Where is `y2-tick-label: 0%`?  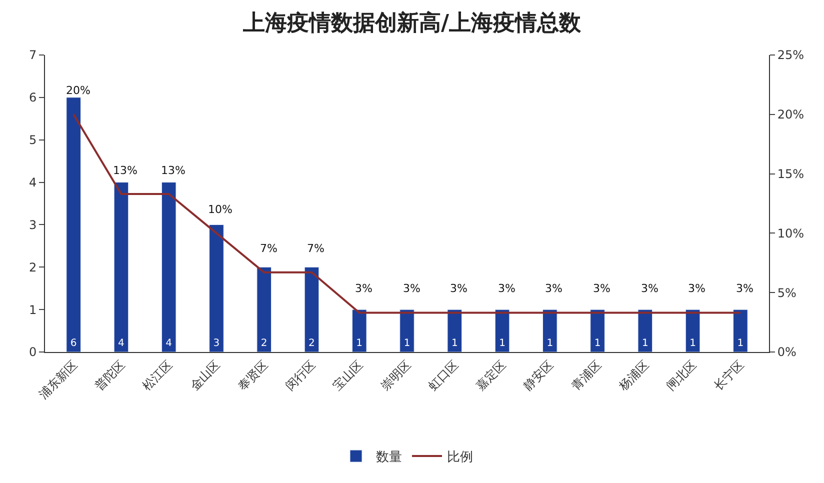 y2-tick-label: 0% is located at coordinates (786, 352).